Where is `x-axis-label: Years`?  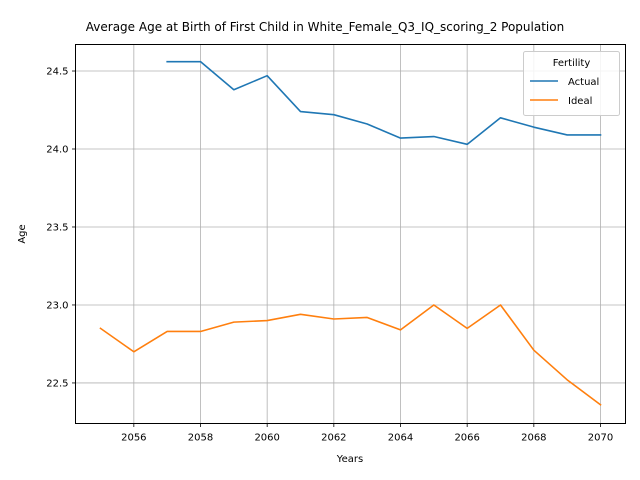 x-axis-label: Years is located at coordinates (349, 459).